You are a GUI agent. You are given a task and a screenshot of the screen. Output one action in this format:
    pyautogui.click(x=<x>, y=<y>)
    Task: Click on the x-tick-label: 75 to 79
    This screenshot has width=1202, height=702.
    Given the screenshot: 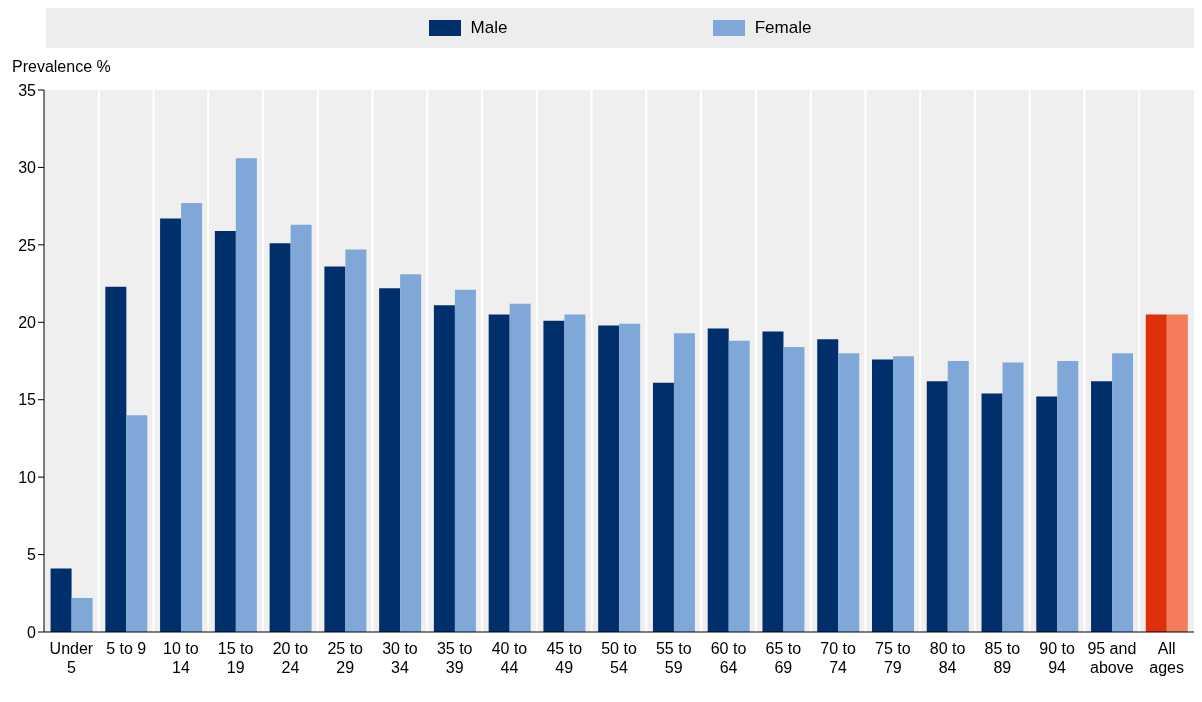 What is the action you would take?
    pyautogui.click(x=893, y=658)
    